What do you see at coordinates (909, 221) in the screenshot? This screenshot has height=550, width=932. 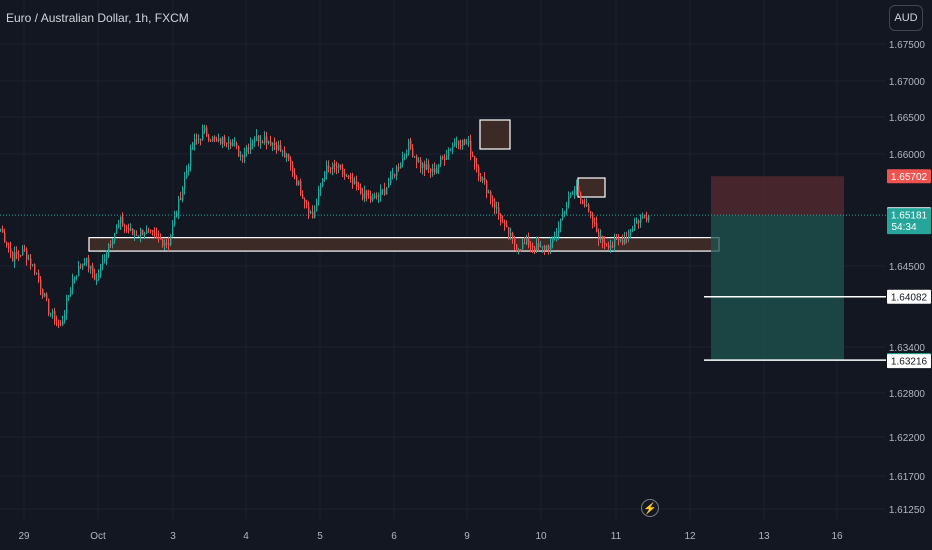 I see `price-label-last` at bounding box center [909, 221].